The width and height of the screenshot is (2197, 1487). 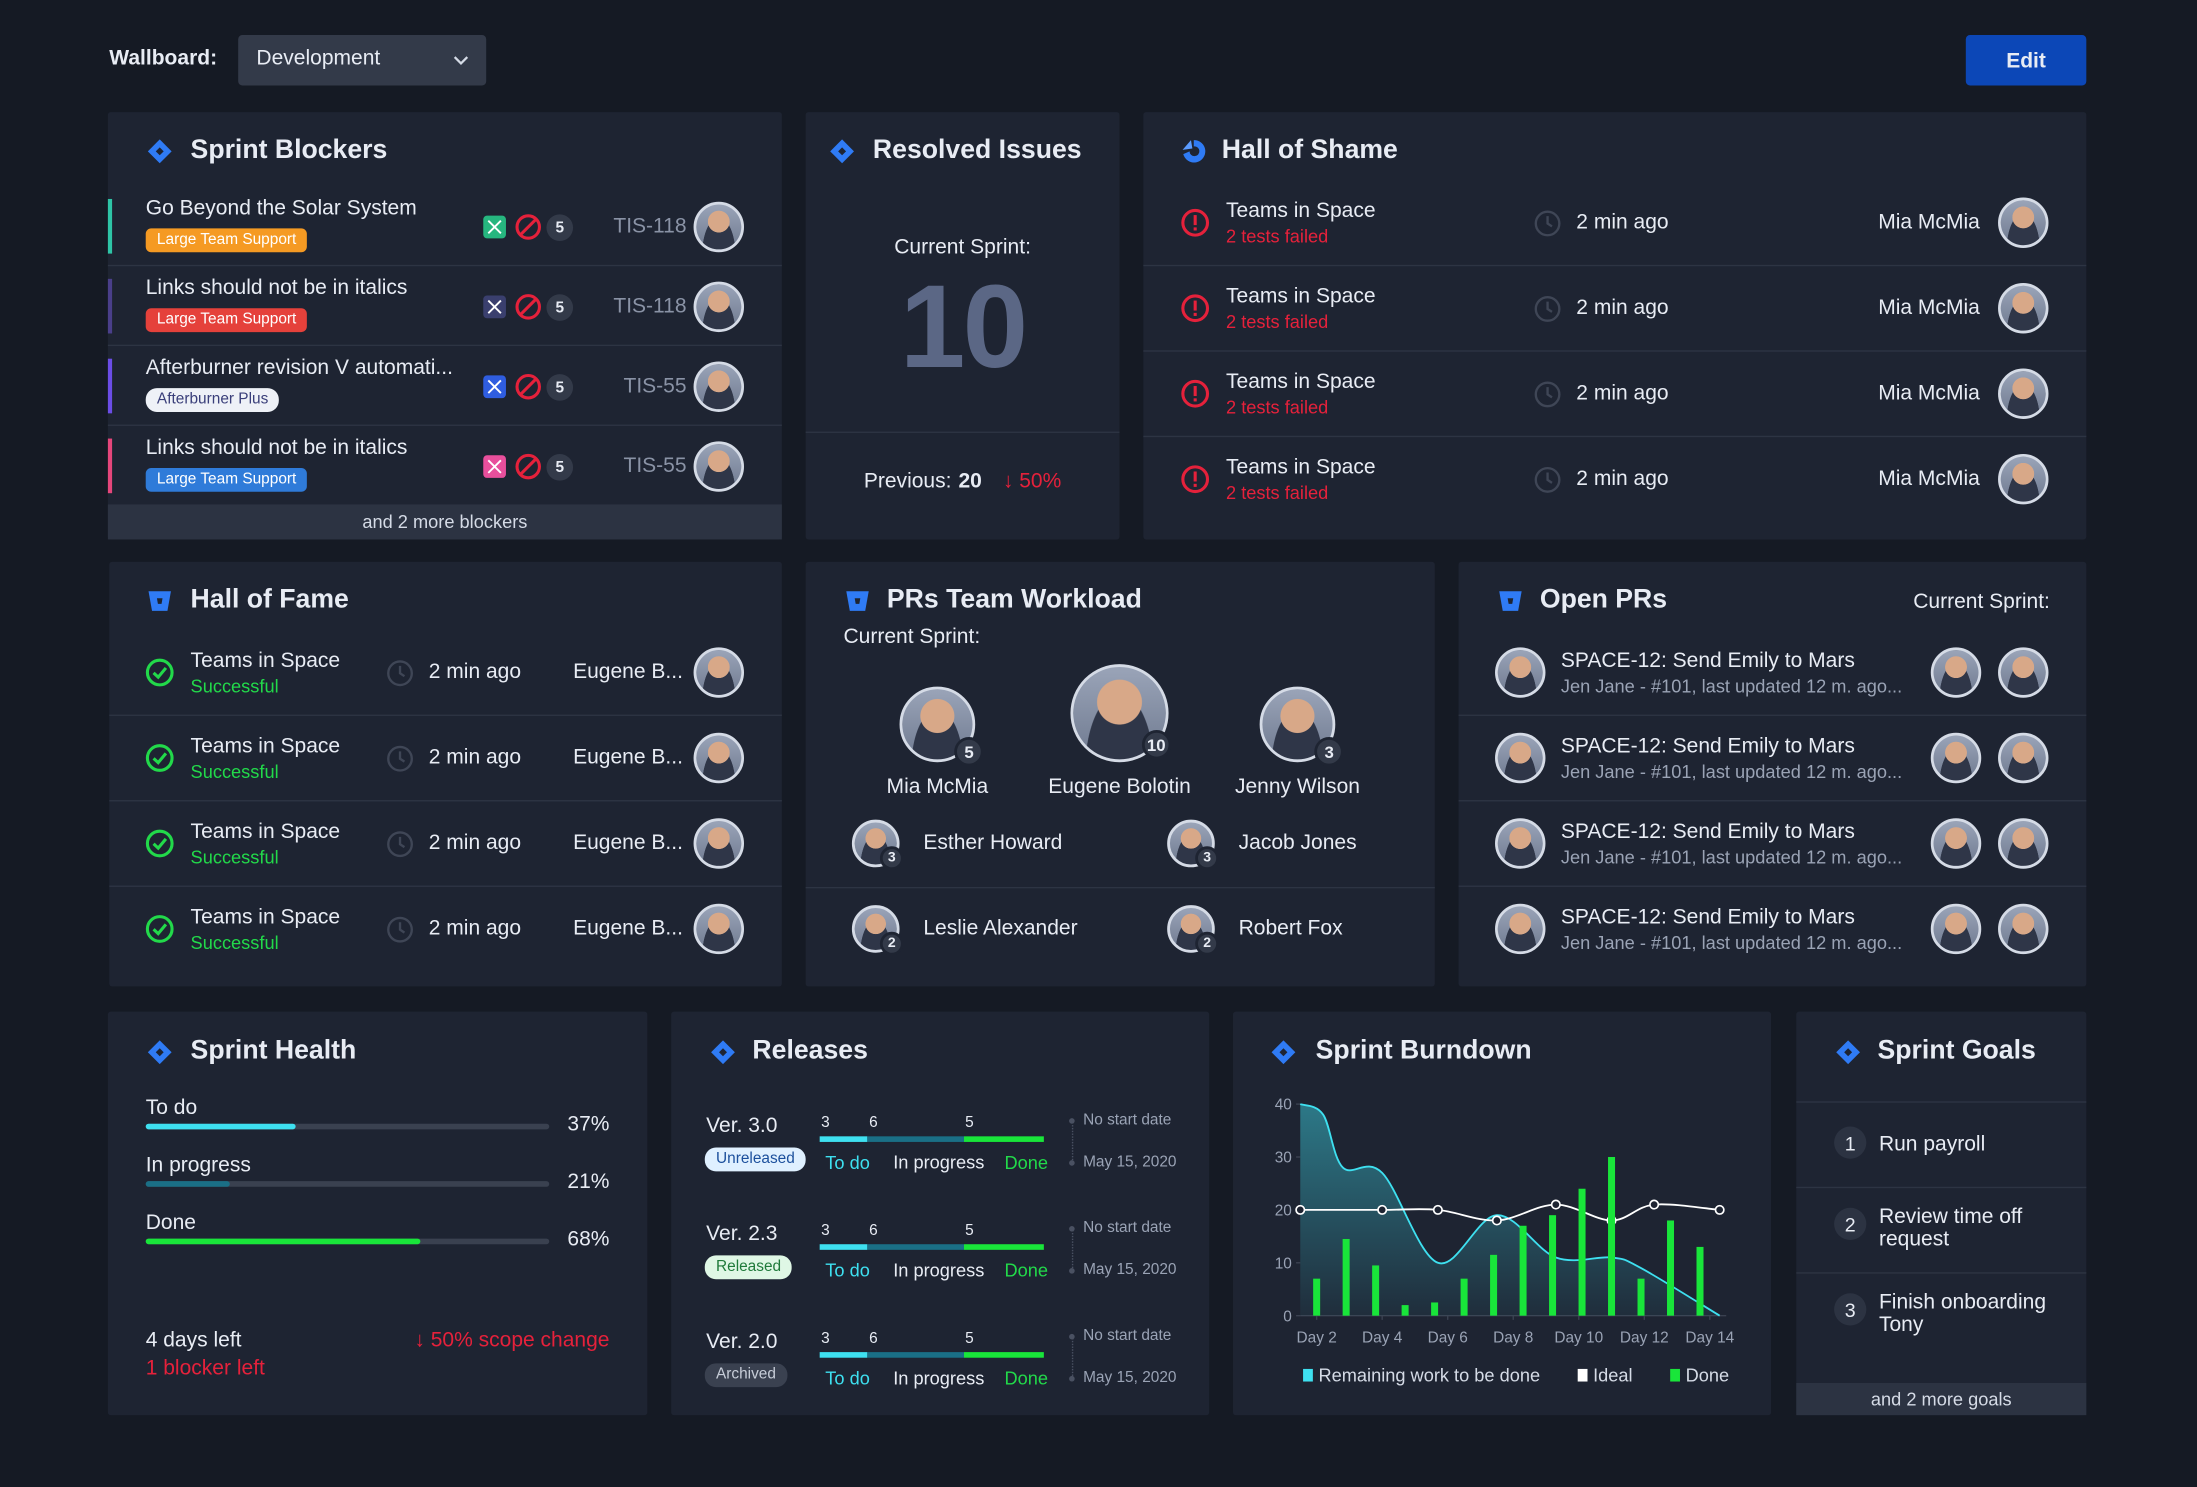 What do you see at coordinates (742, 1125) in the screenshot?
I see `release-version: Ver. 3.0` at bounding box center [742, 1125].